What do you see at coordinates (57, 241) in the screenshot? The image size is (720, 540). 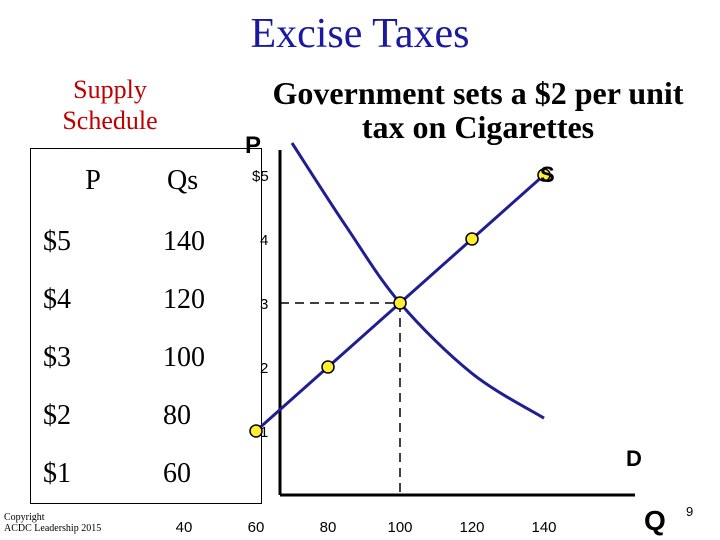 I see `price-cell: $5` at bounding box center [57, 241].